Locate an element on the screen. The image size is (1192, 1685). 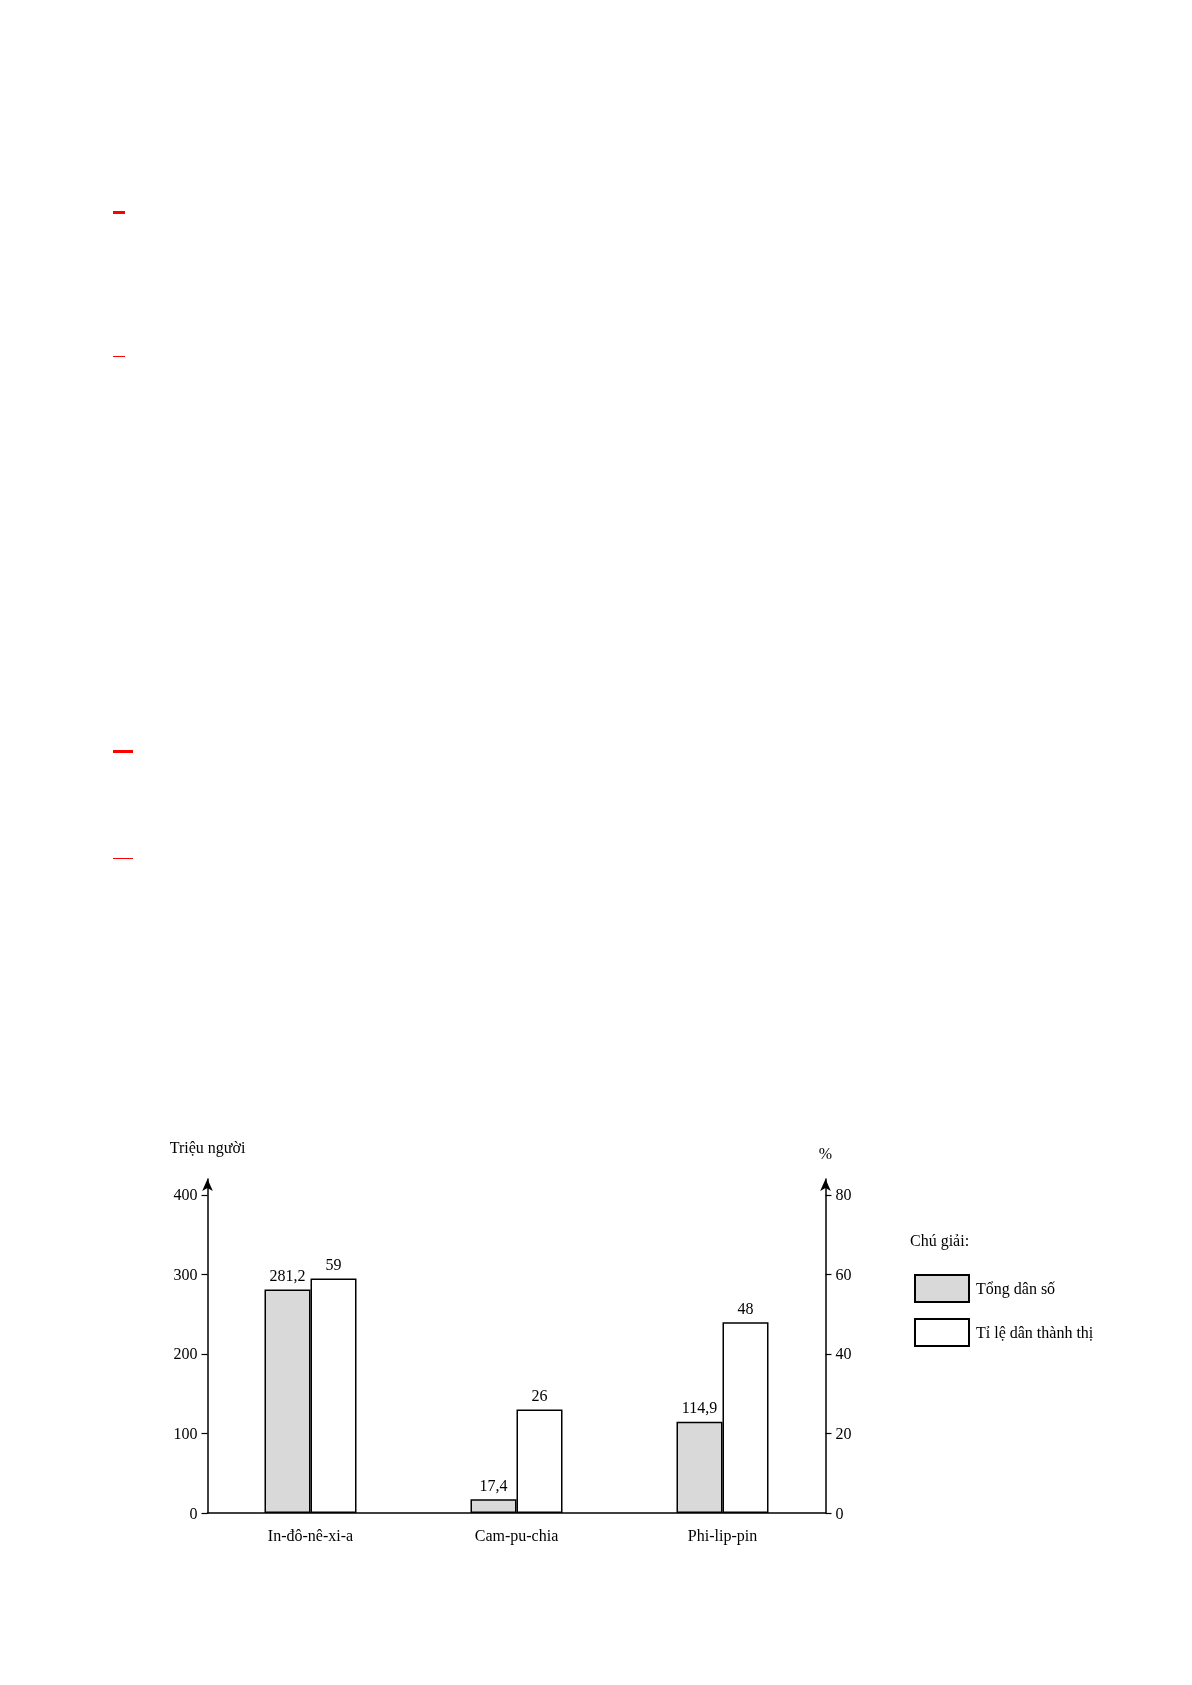
x-tick-label: Phi-lip-pin is located at coordinates (722, 1535).